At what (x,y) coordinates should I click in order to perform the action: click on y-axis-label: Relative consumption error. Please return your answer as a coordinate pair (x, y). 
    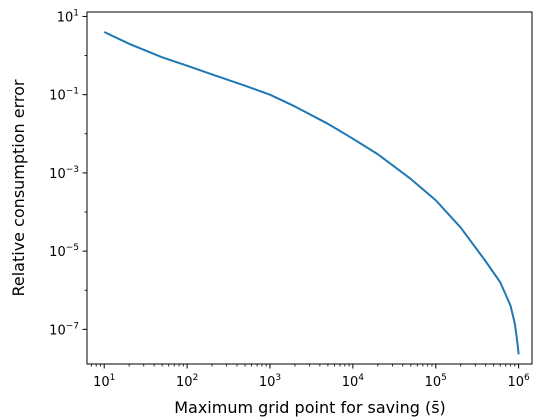
    Looking at the image, I should click on (18, 187).